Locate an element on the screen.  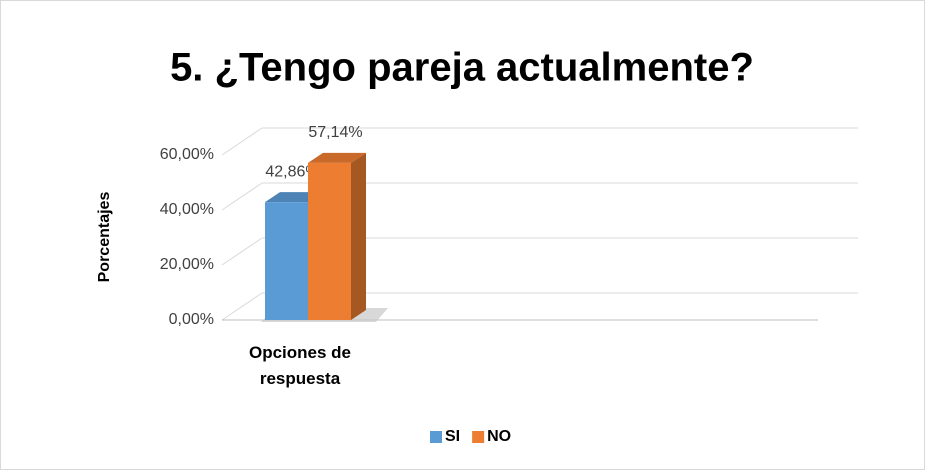
data-label: 42,86% is located at coordinates (292, 171).